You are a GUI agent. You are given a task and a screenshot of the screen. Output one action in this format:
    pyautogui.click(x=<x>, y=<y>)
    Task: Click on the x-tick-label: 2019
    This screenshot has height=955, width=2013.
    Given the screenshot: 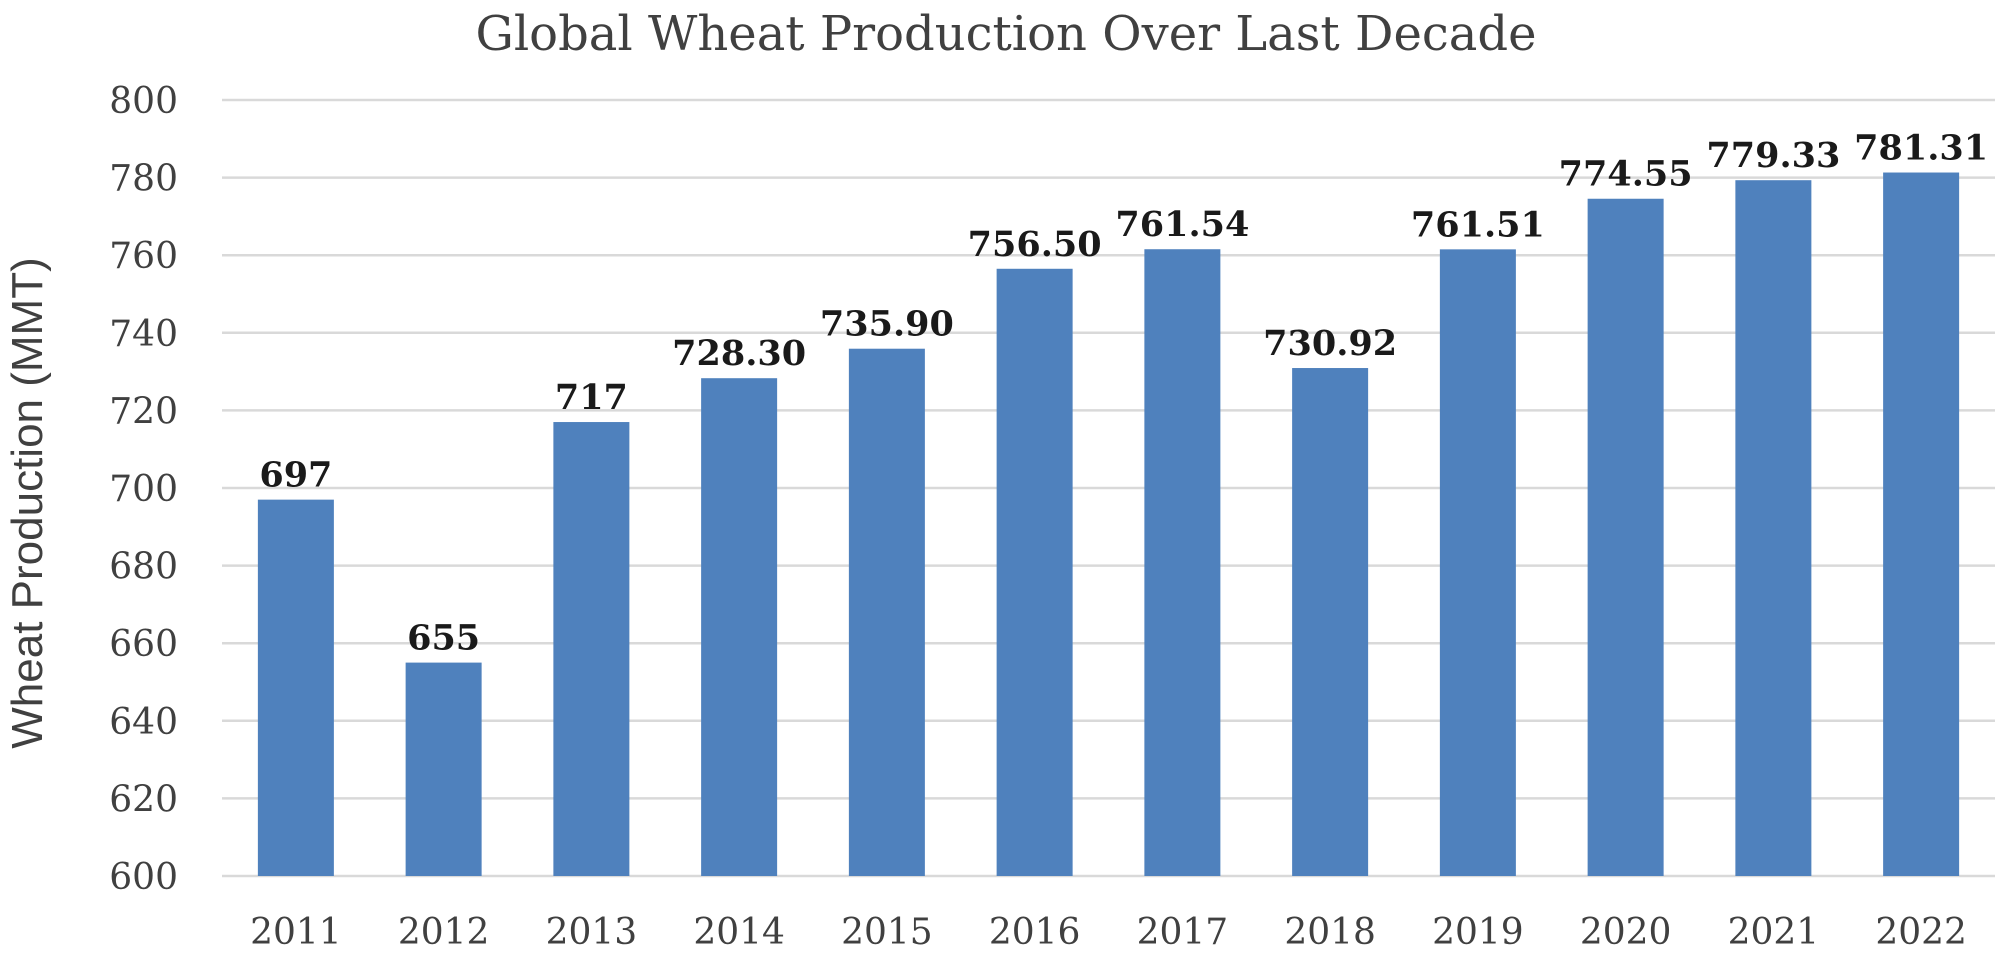 What is the action you would take?
    pyautogui.click(x=1478, y=932)
    